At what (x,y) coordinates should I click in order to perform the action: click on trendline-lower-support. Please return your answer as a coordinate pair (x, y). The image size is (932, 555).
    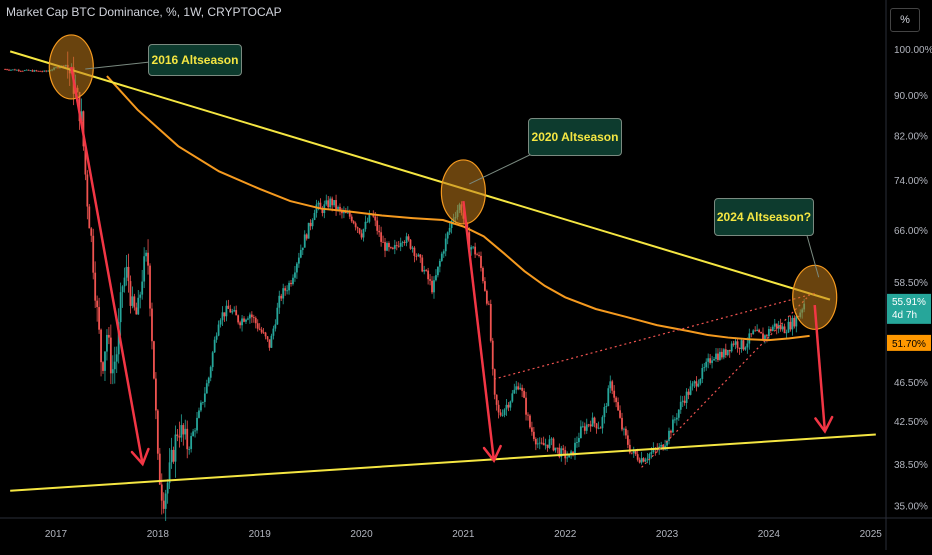
    Looking at the image, I should click on (443, 462).